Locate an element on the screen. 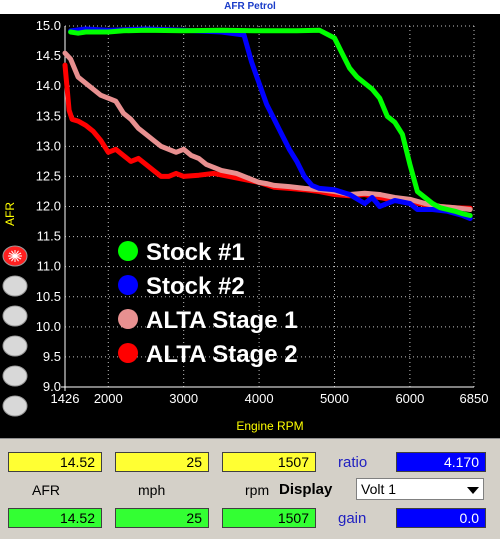  y-tick-label: 15.0 is located at coordinates (48, 25).